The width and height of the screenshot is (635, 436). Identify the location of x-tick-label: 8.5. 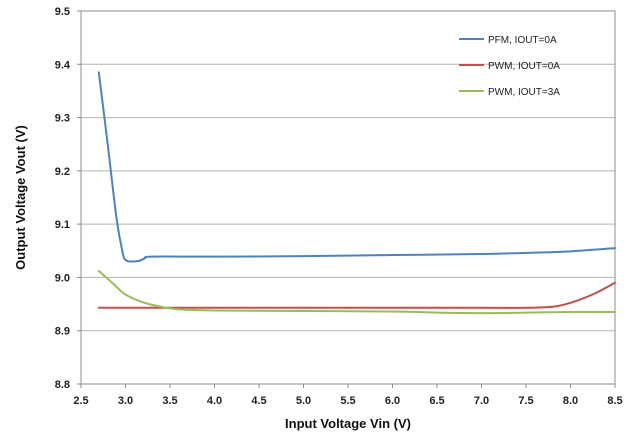
(614, 401).